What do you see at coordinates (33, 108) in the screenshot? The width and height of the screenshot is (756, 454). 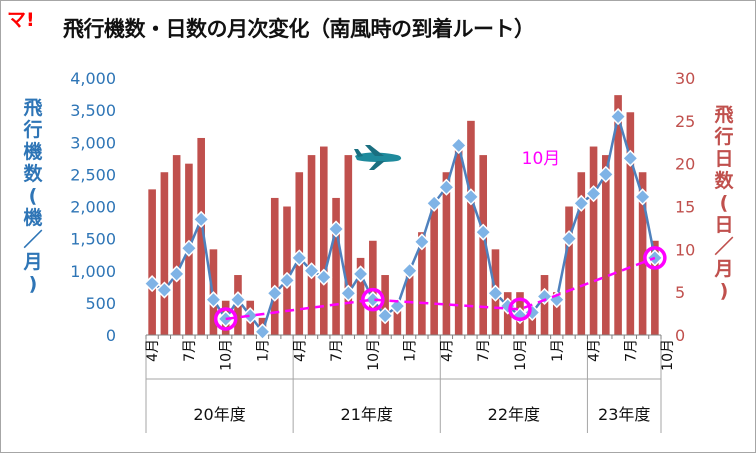 I see `y-axis-left-label-char: 飛` at bounding box center [33, 108].